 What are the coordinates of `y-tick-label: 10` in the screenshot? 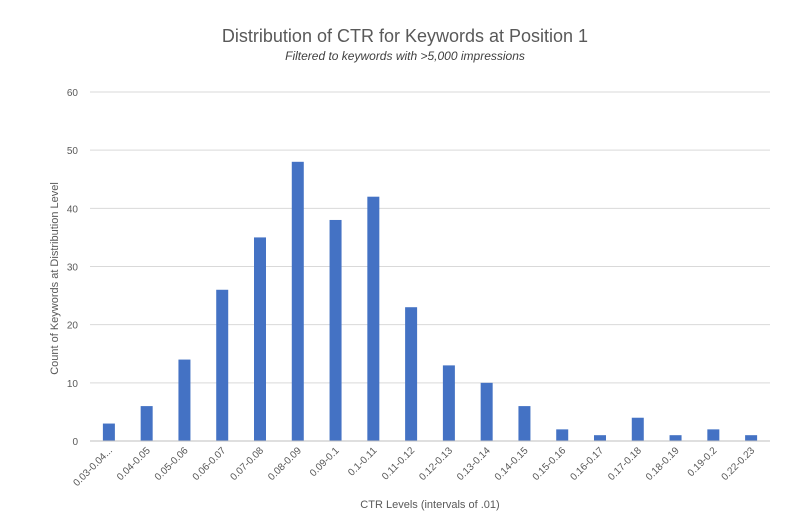 It's located at (73, 384).